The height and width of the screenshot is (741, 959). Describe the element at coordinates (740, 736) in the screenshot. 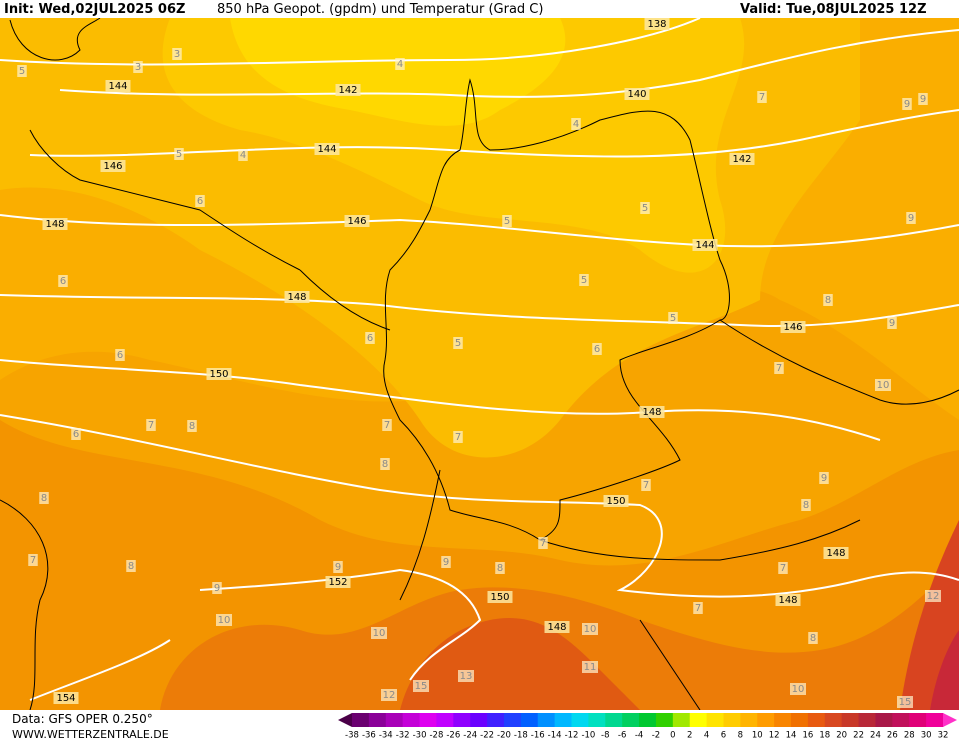

I see `scale-tick-label: 8` at that location.